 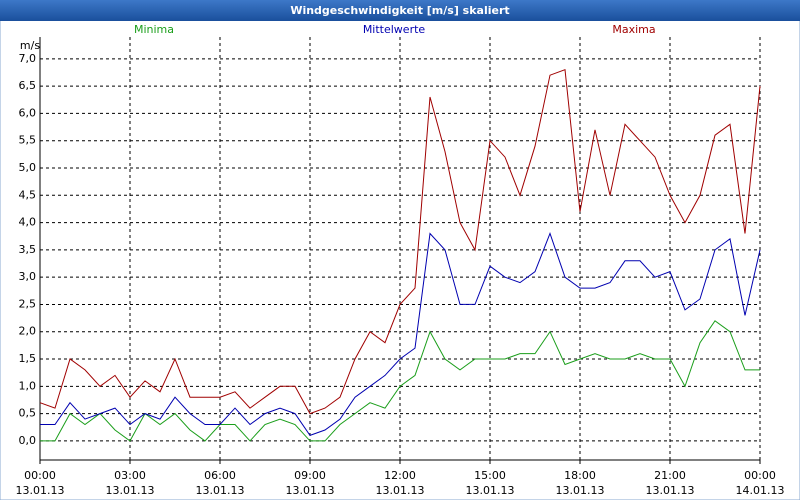 I want to click on y-tick-label: 0,5, so click(x=28, y=413).